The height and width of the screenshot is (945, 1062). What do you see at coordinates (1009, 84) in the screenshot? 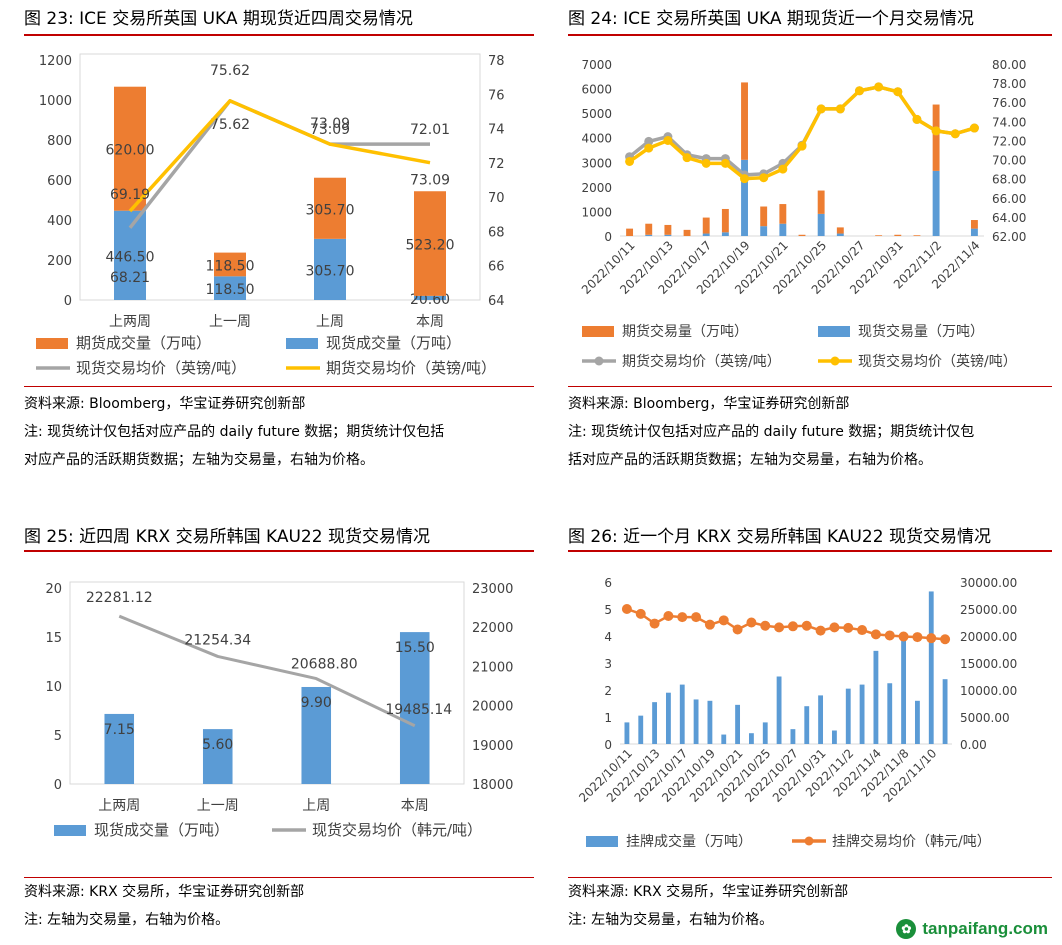
I see `y2-tick-label: 78.00` at bounding box center [1009, 84].